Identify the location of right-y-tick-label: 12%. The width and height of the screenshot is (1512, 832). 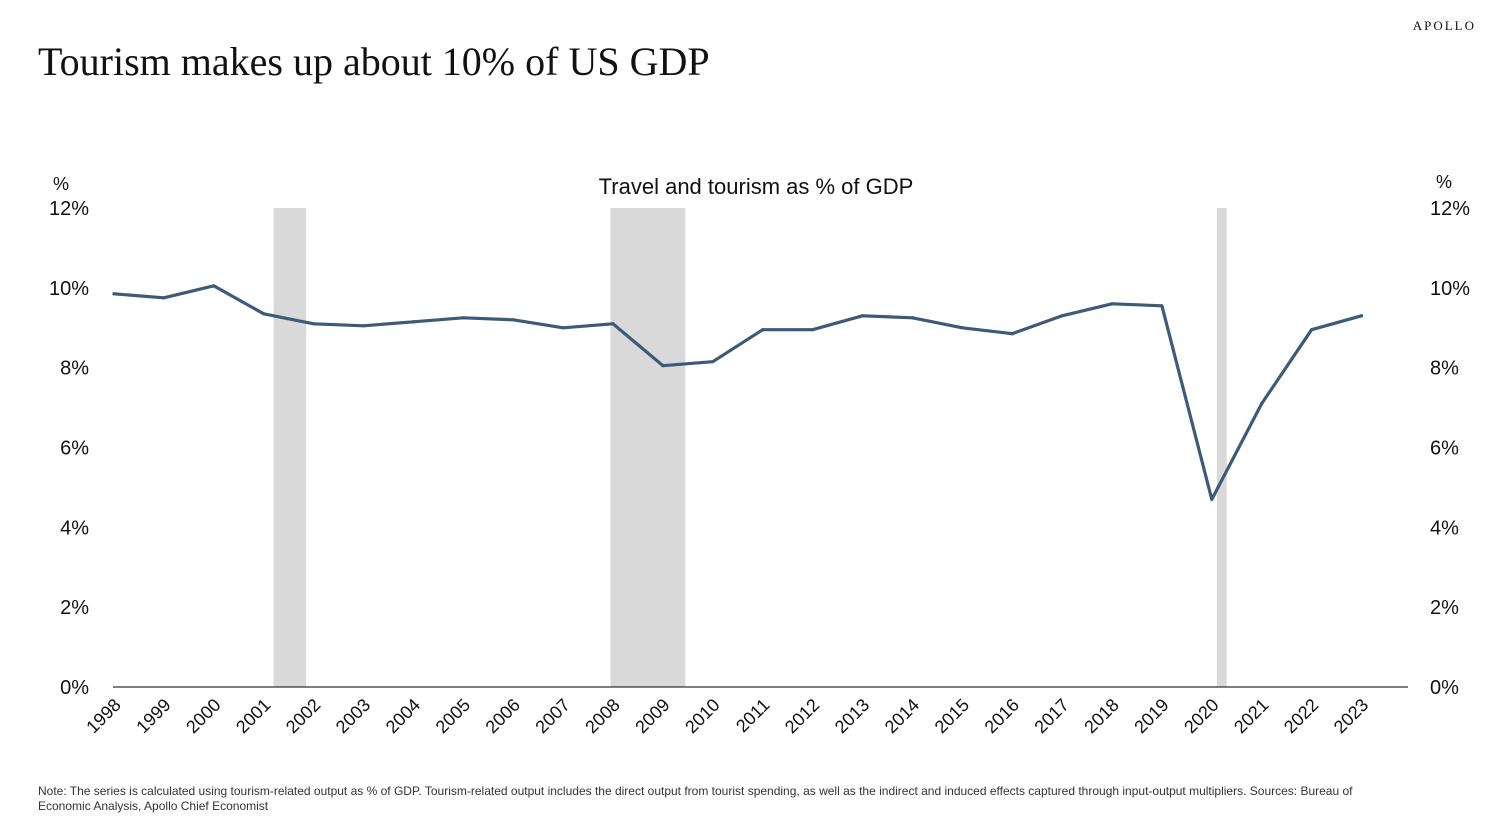
(1450, 209).